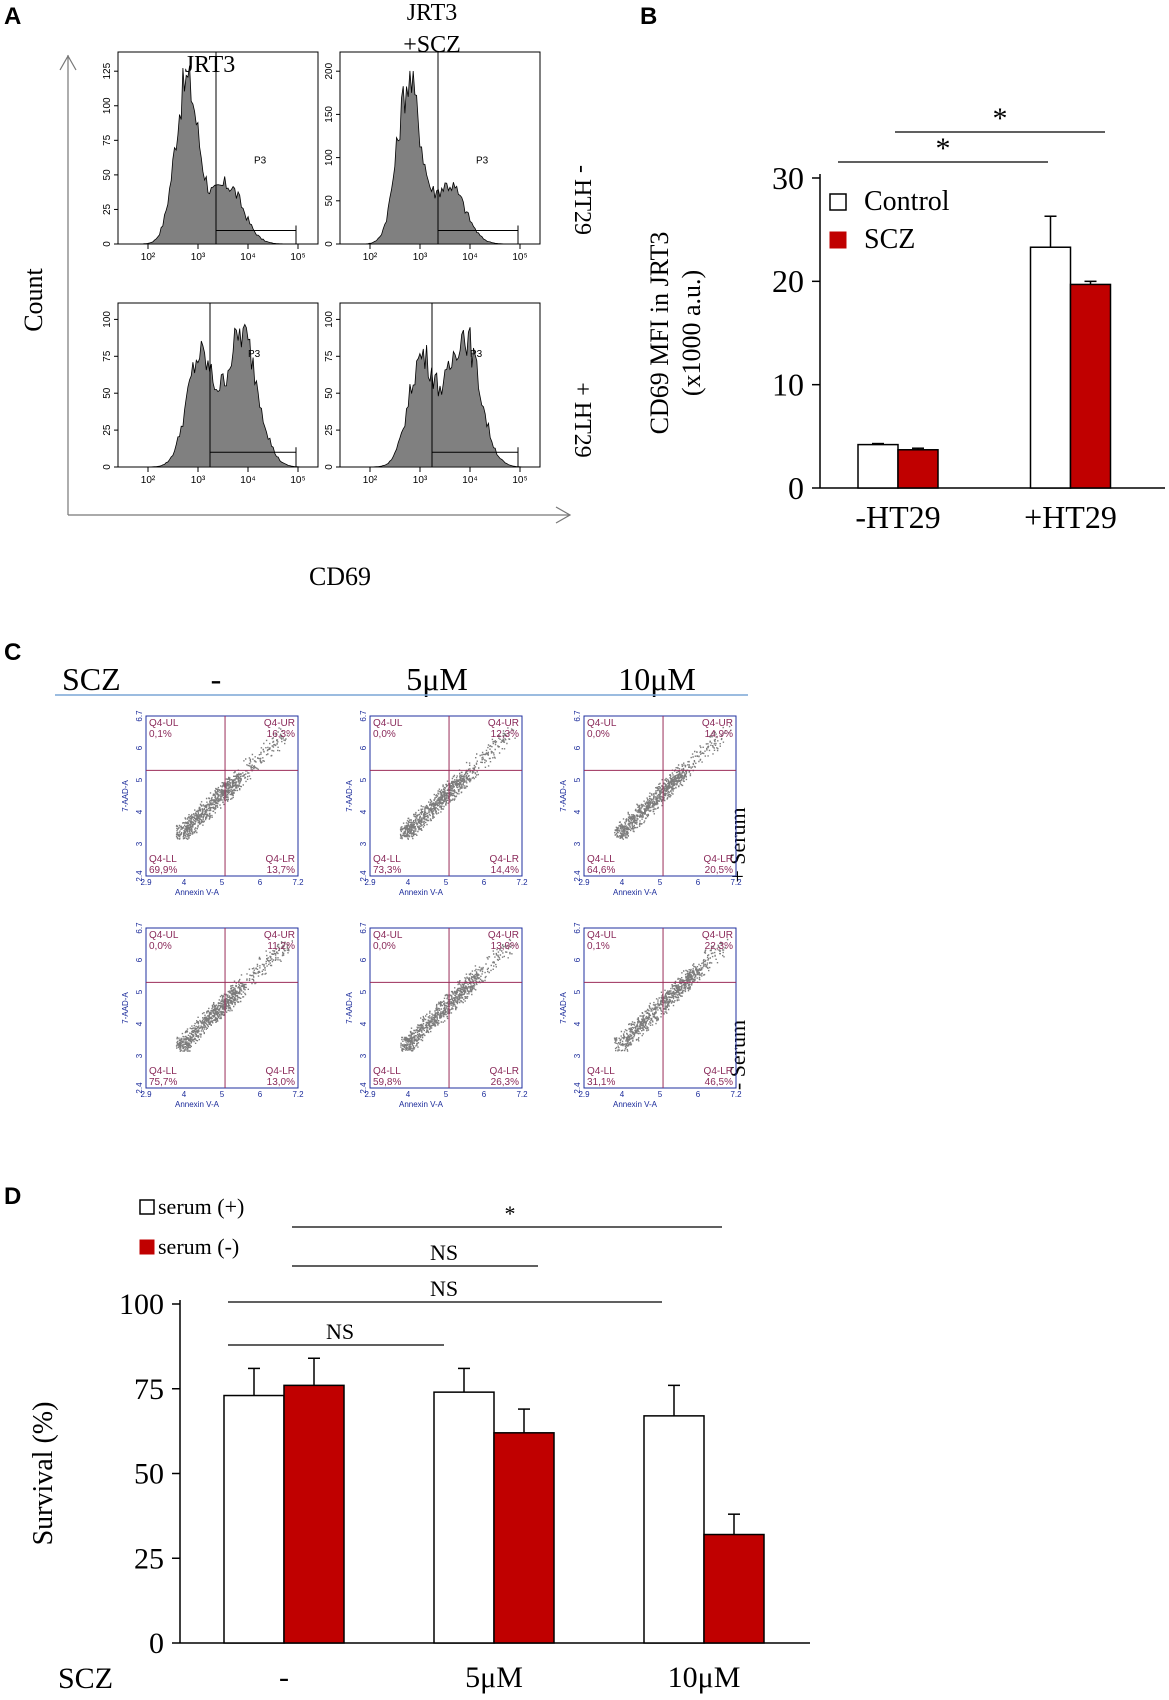  Describe the element at coordinates (582, 200) in the screenshot. I see `row-label-minus-ht29: - HT29` at that location.